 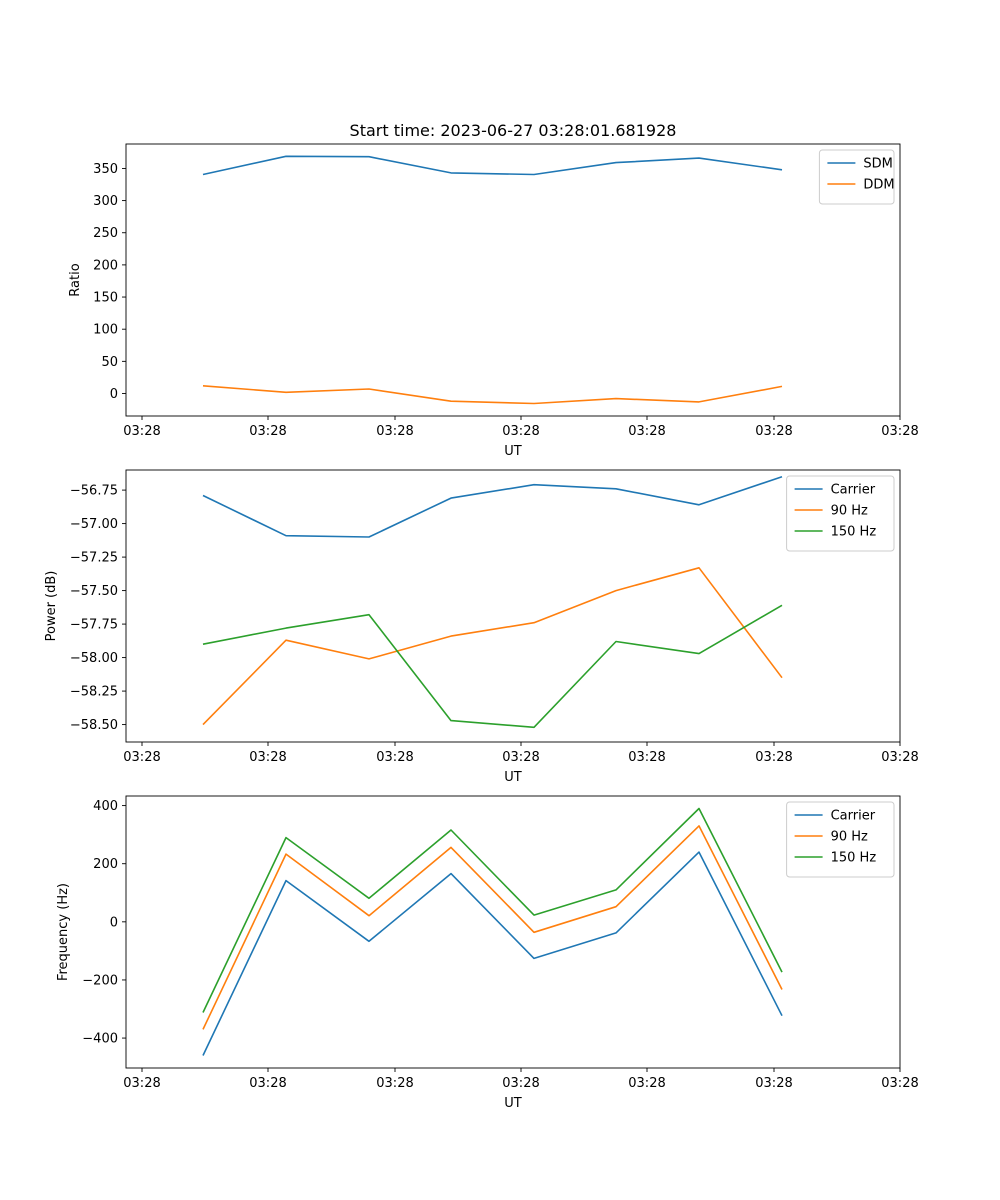 I want to click on legend-label: SDM, so click(x=877, y=164).